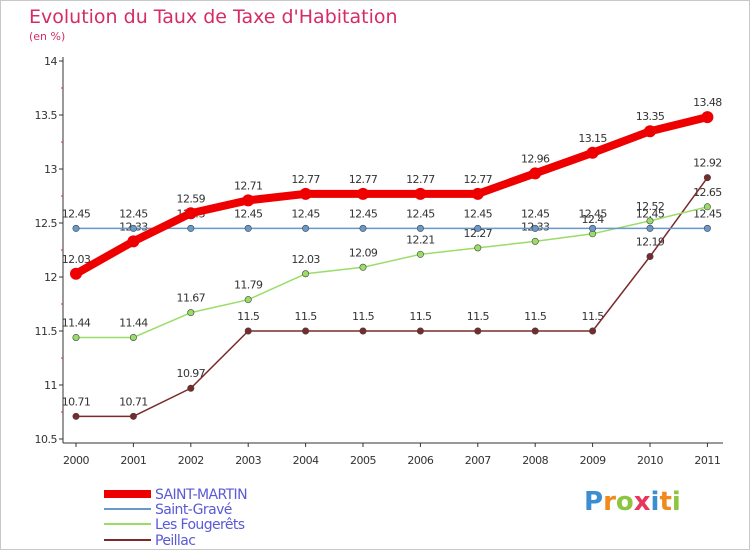 The width and height of the screenshot is (750, 550). What do you see at coordinates (248, 285) in the screenshot?
I see `data-label: 11.79` at bounding box center [248, 285].